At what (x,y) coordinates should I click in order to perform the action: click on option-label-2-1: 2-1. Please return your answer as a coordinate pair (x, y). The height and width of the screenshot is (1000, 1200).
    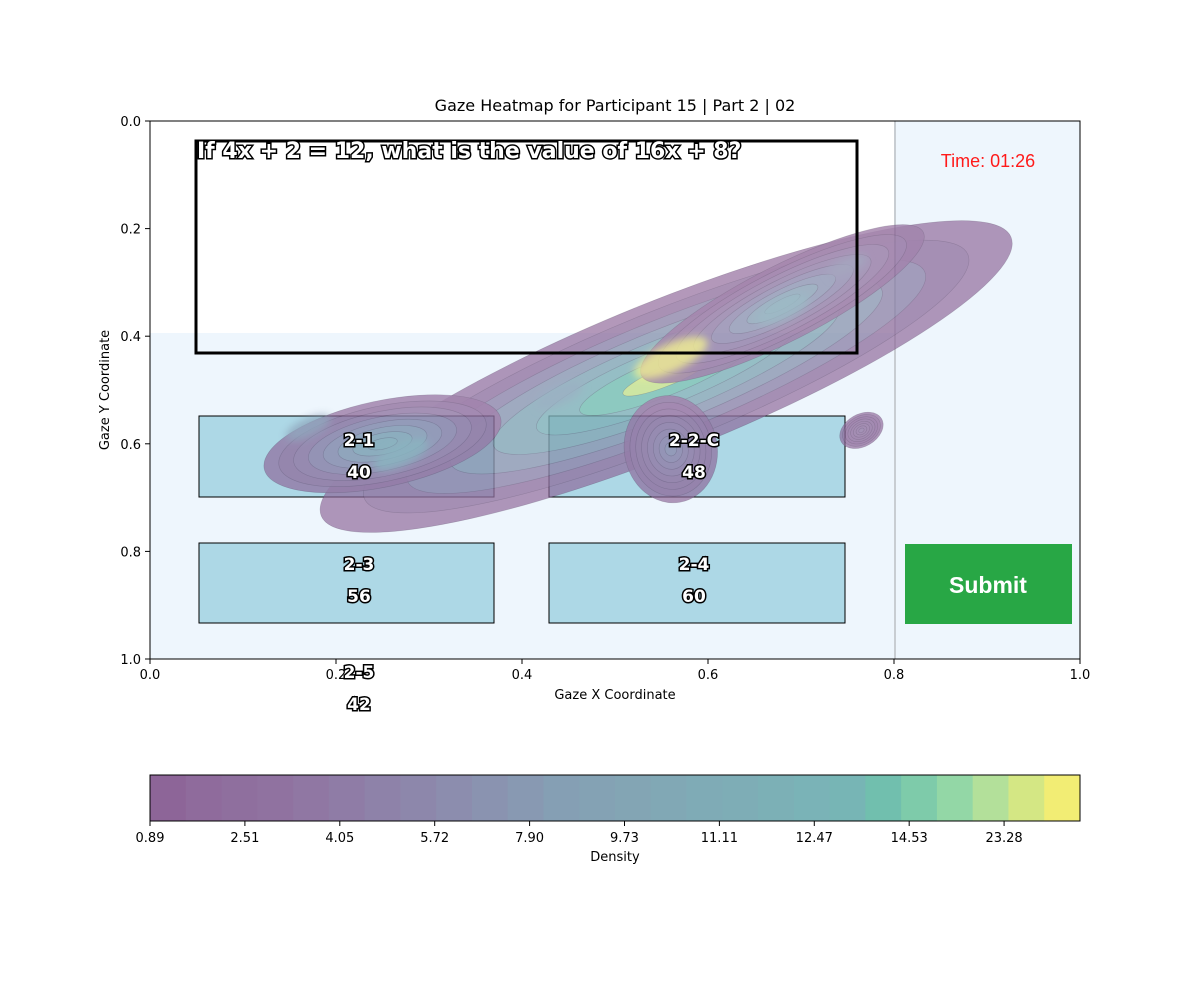
    Looking at the image, I should click on (359, 441).